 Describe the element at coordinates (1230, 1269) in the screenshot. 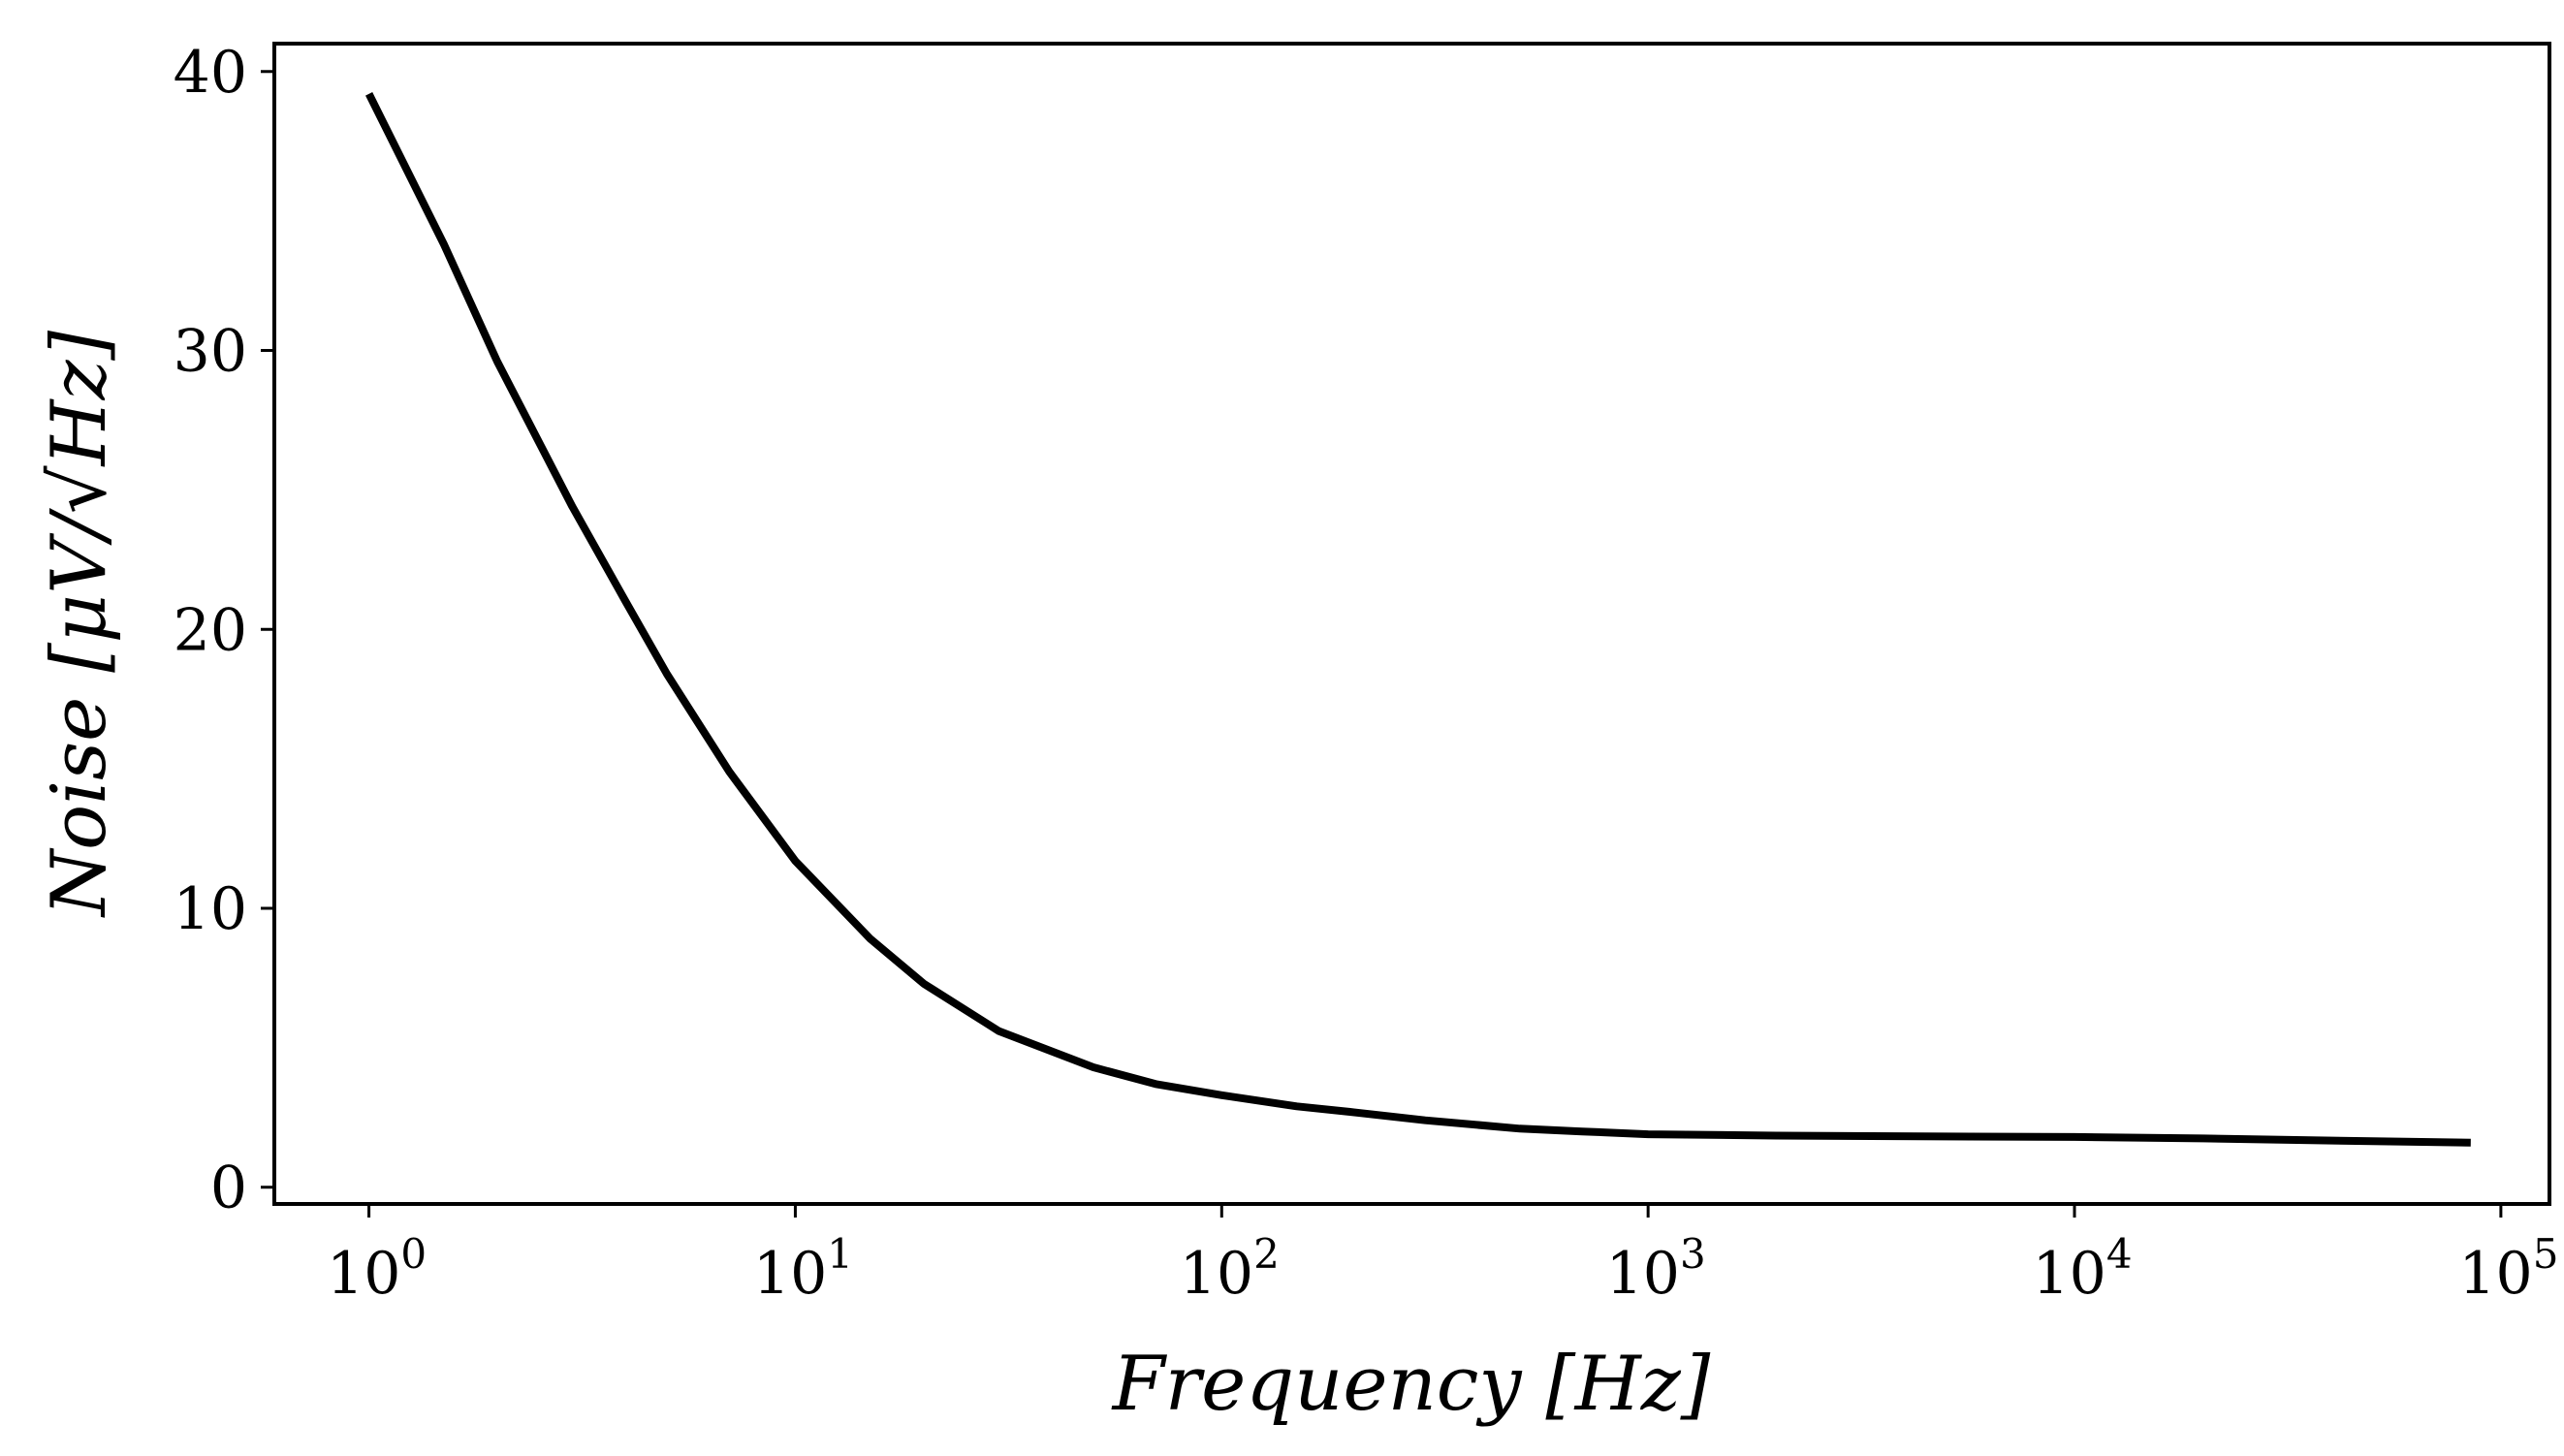

I see `x-tick-label: 10²` at that location.